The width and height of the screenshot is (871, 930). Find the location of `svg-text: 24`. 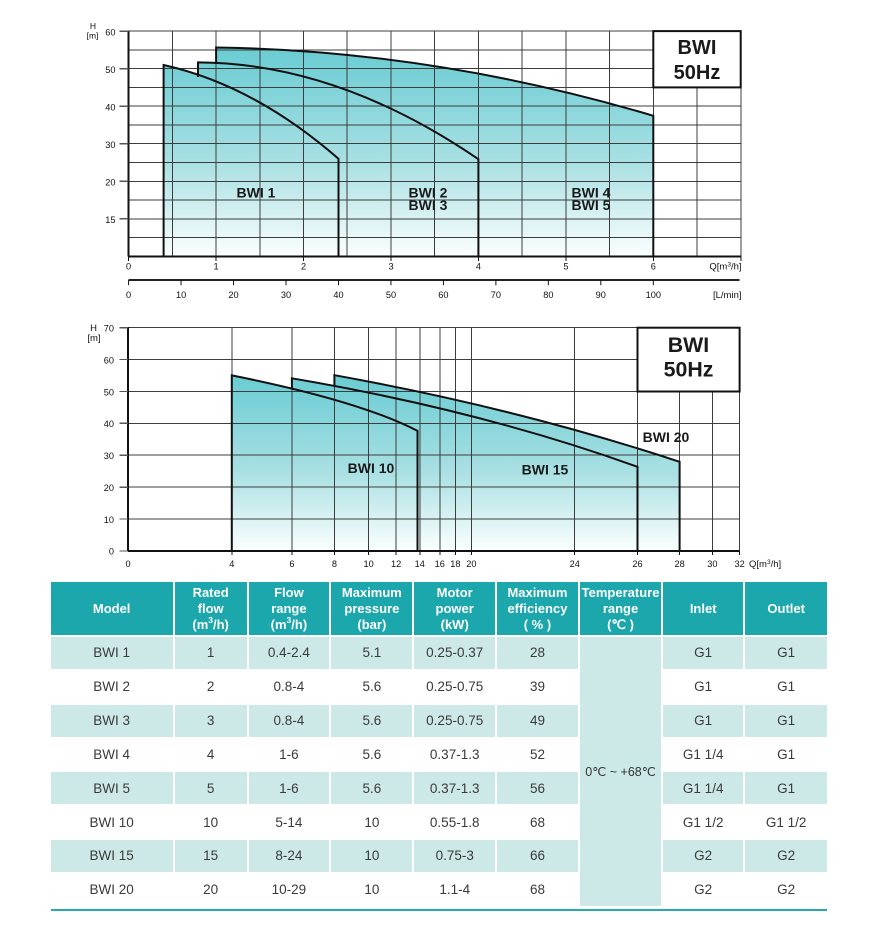

svg-text: 24 is located at coordinates (575, 564).